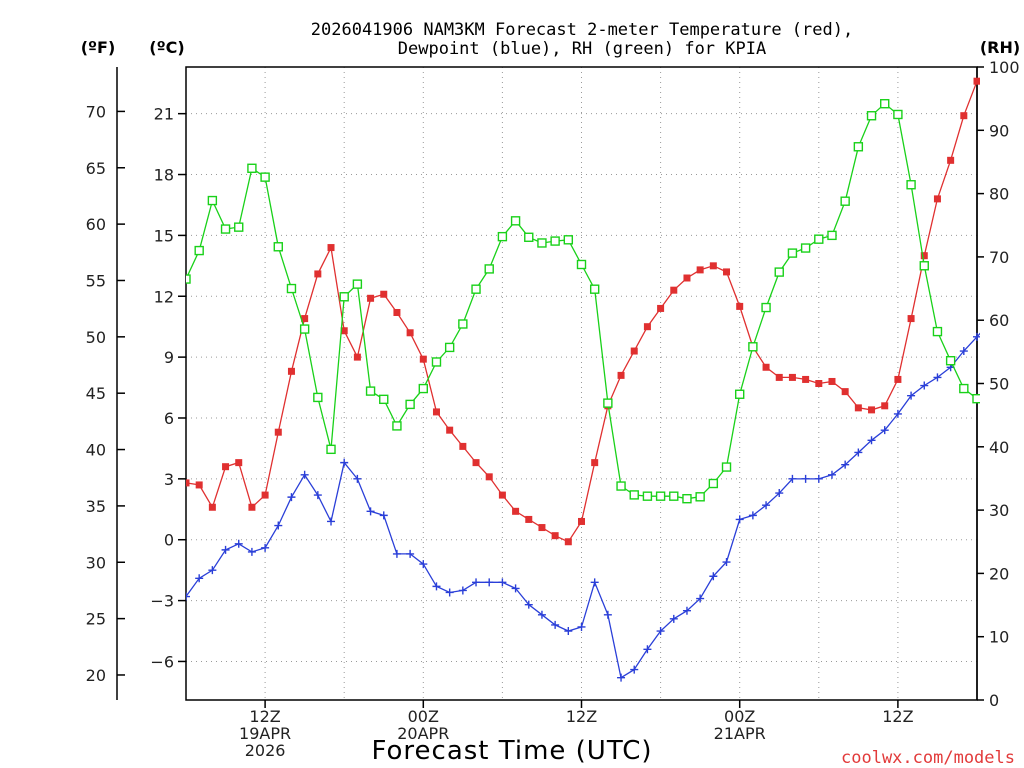 This screenshot has height=768, width=1024. I want to click on fahrenheit-tick-label: 30, so click(96, 562).